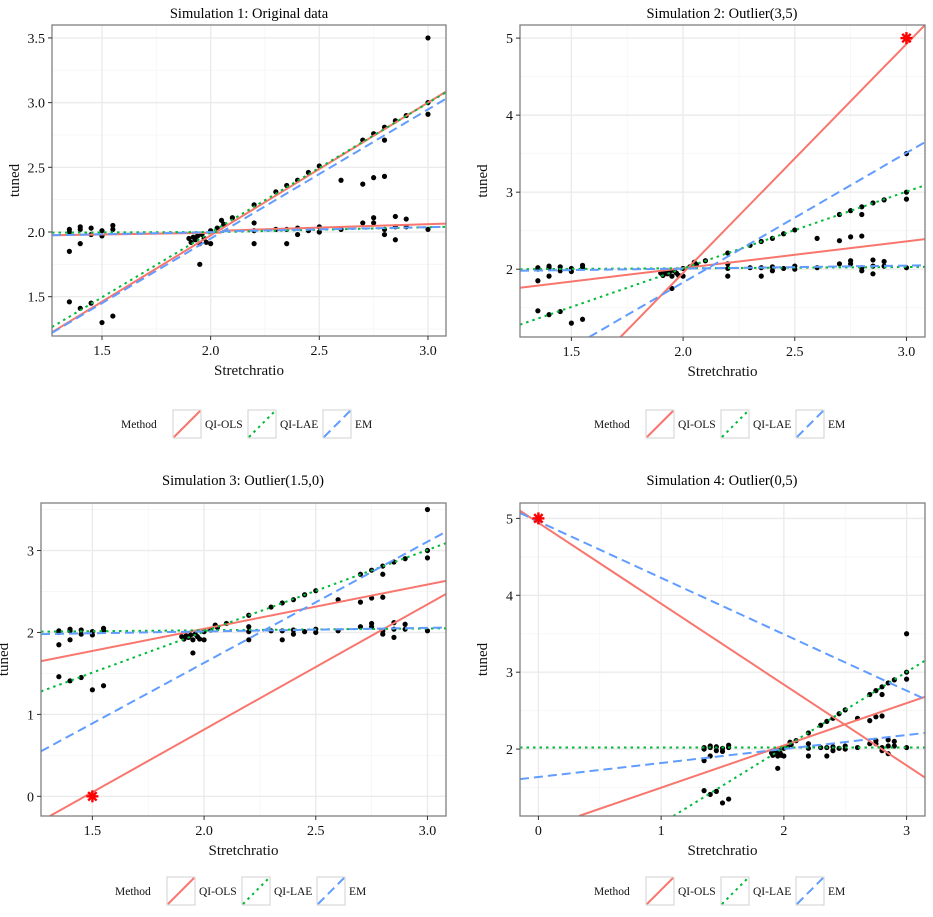 The image size is (933, 917). What do you see at coordinates (572, 352) in the screenshot?
I see `x-tick-label: 1.5` at bounding box center [572, 352].